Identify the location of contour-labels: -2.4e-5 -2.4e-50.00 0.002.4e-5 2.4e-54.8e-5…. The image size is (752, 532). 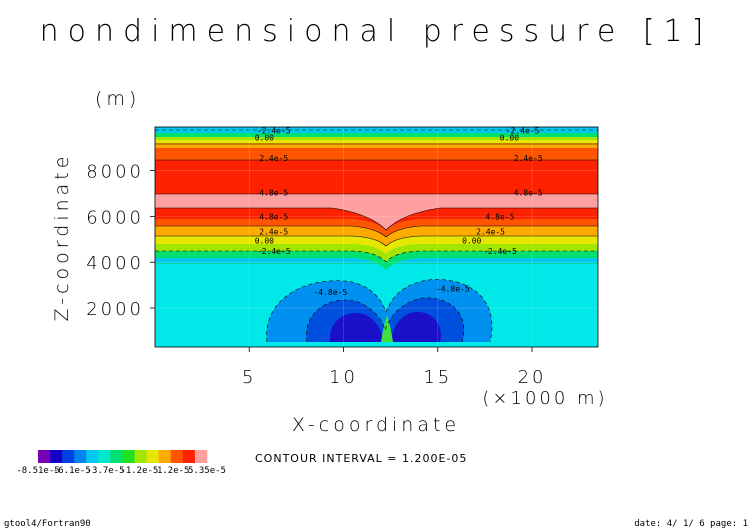
(399, 211).